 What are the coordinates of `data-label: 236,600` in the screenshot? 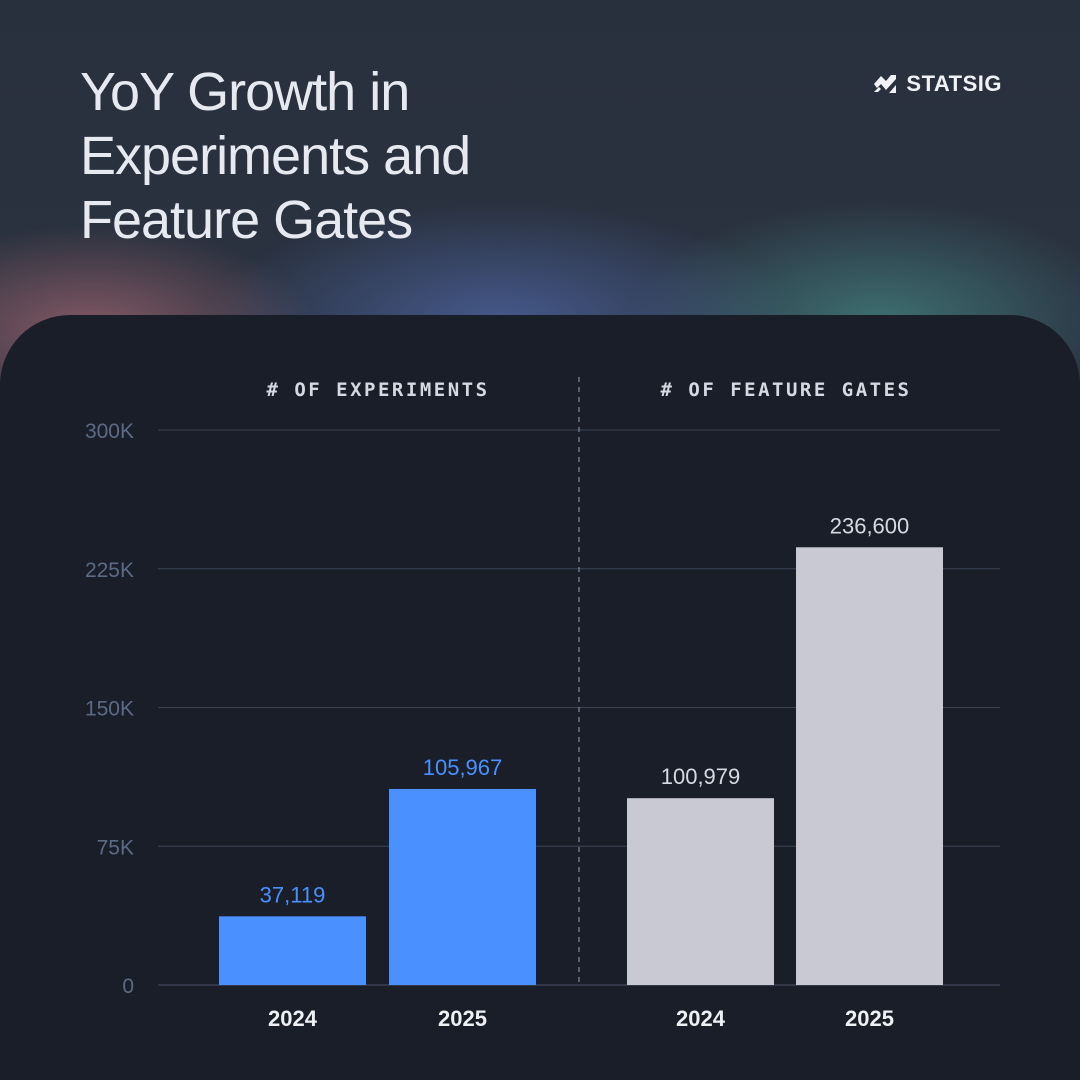 It's located at (870, 525).